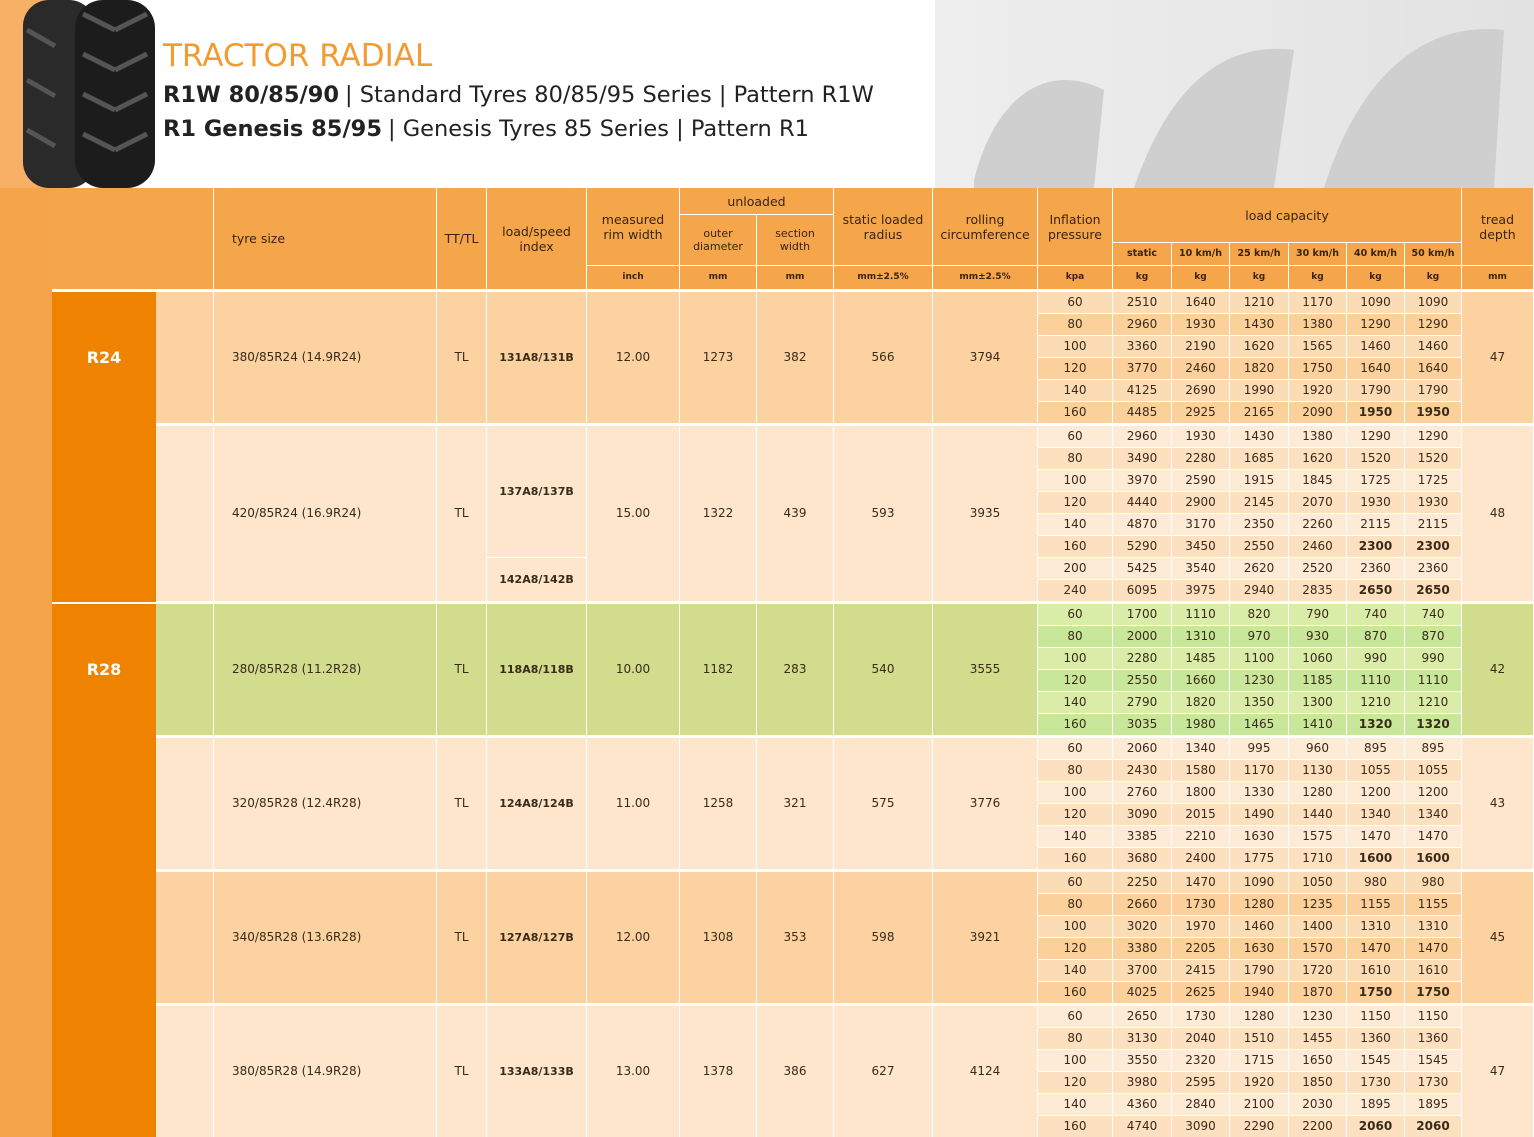 This screenshot has width=1534, height=1137. Describe the element at coordinates (1075, 993) in the screenshot. I see `pressure: 160` at that location.